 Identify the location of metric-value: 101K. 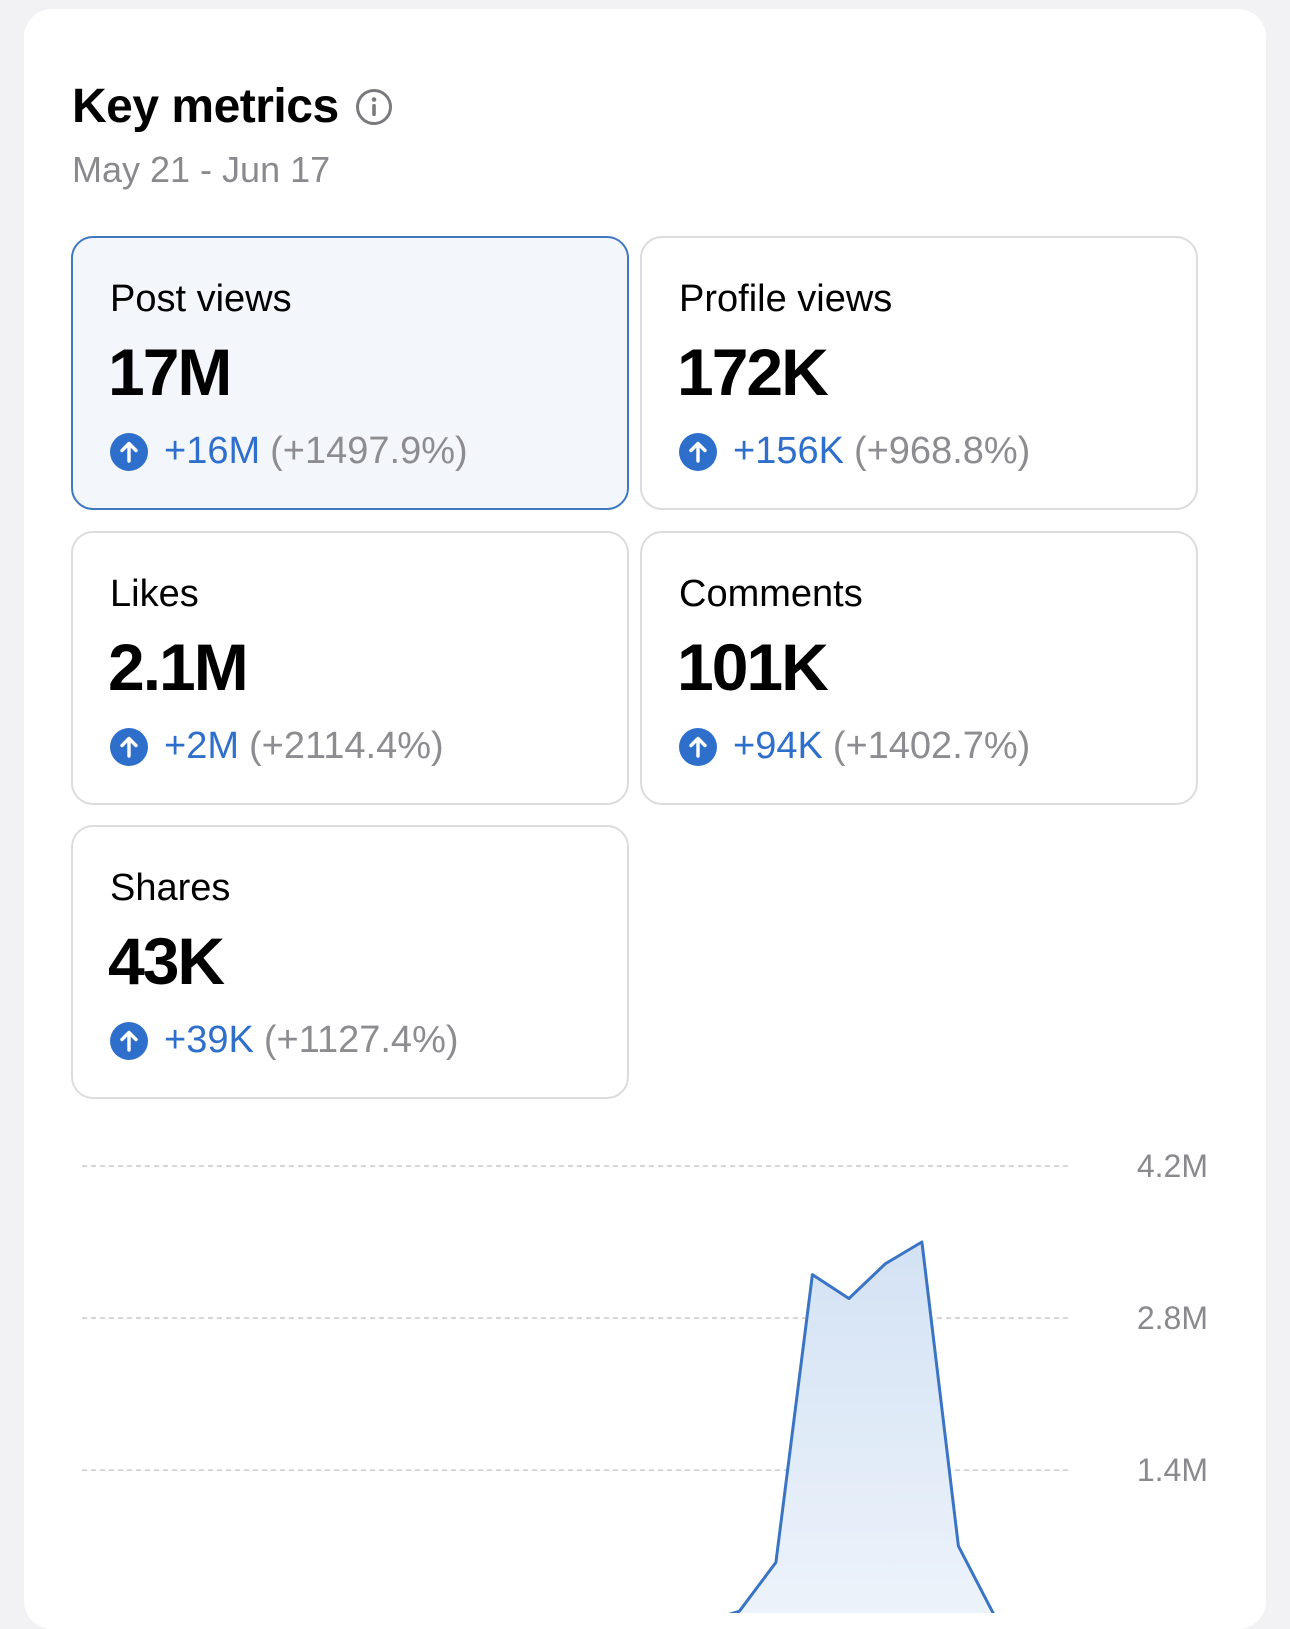
(753, 667).